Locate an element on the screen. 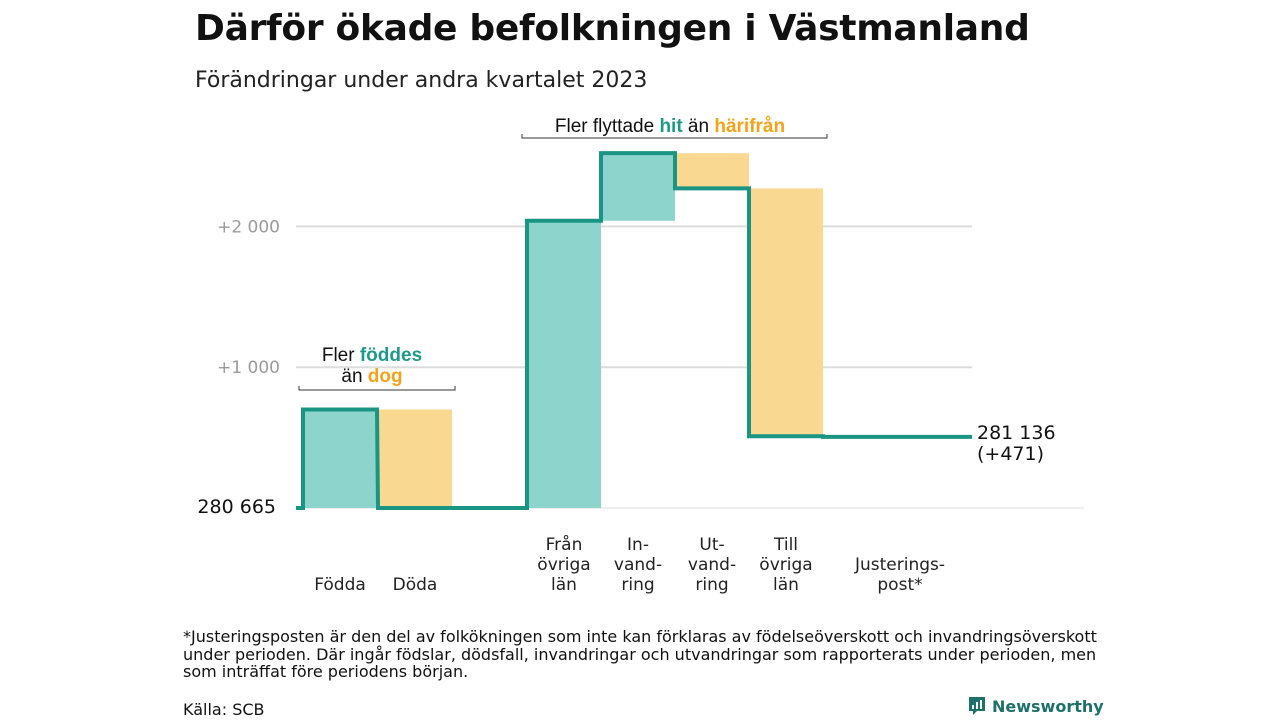 The image size is (1280, 720). start-value-label: 280 665 is located at coordinates (236, 507).